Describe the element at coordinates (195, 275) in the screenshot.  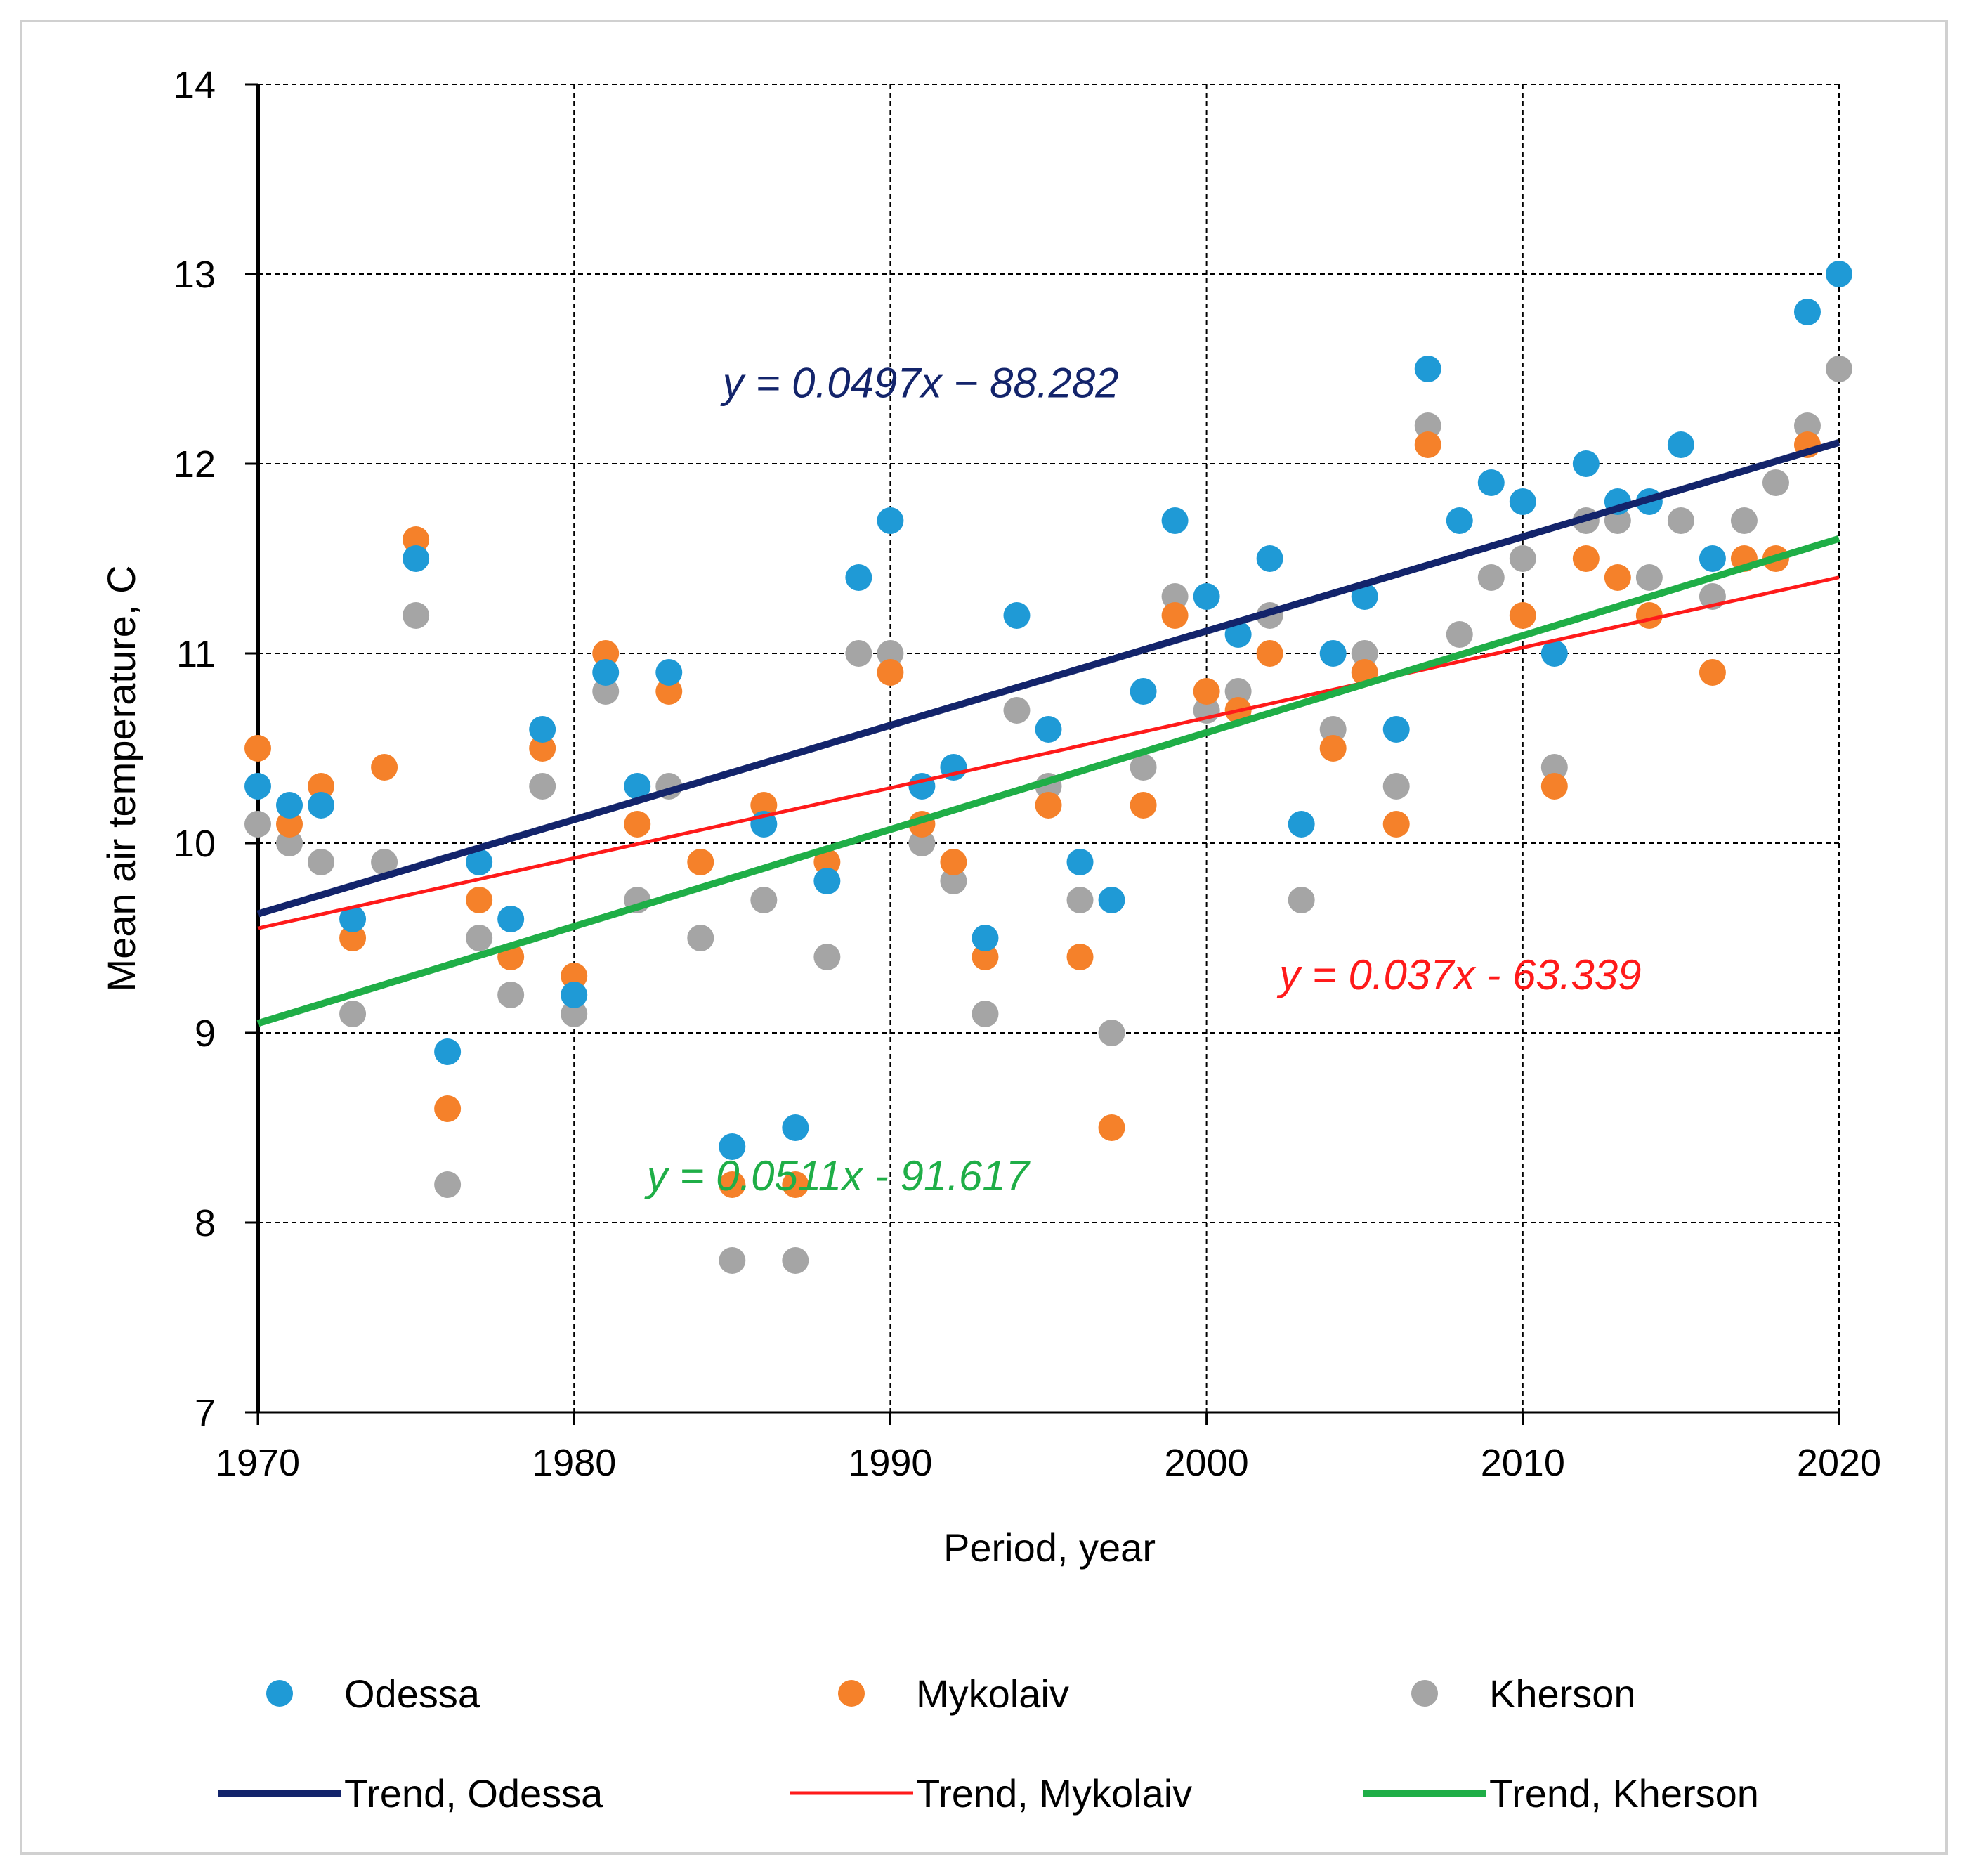
I see `y-tick-label: 13` at that location.